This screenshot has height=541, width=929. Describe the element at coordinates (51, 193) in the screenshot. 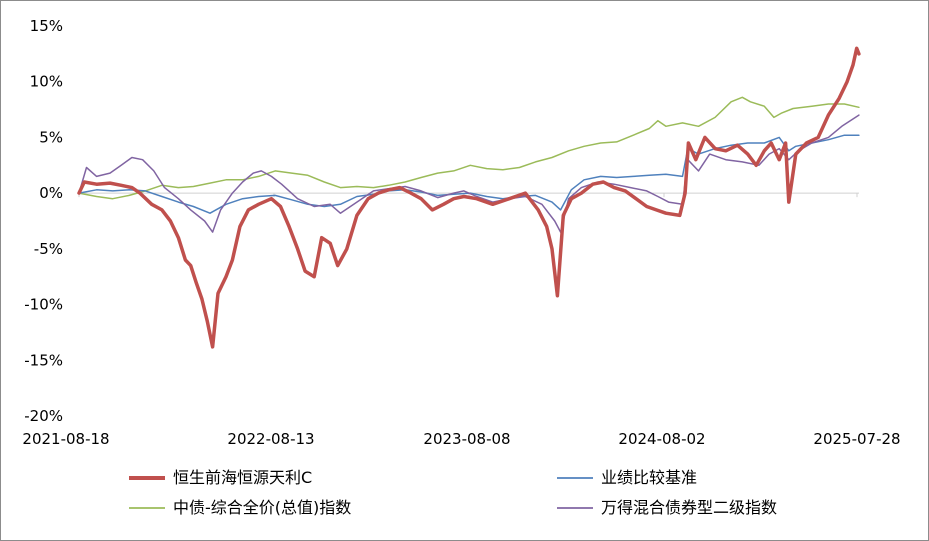

I see `y-tick-label: 0%` at that location.